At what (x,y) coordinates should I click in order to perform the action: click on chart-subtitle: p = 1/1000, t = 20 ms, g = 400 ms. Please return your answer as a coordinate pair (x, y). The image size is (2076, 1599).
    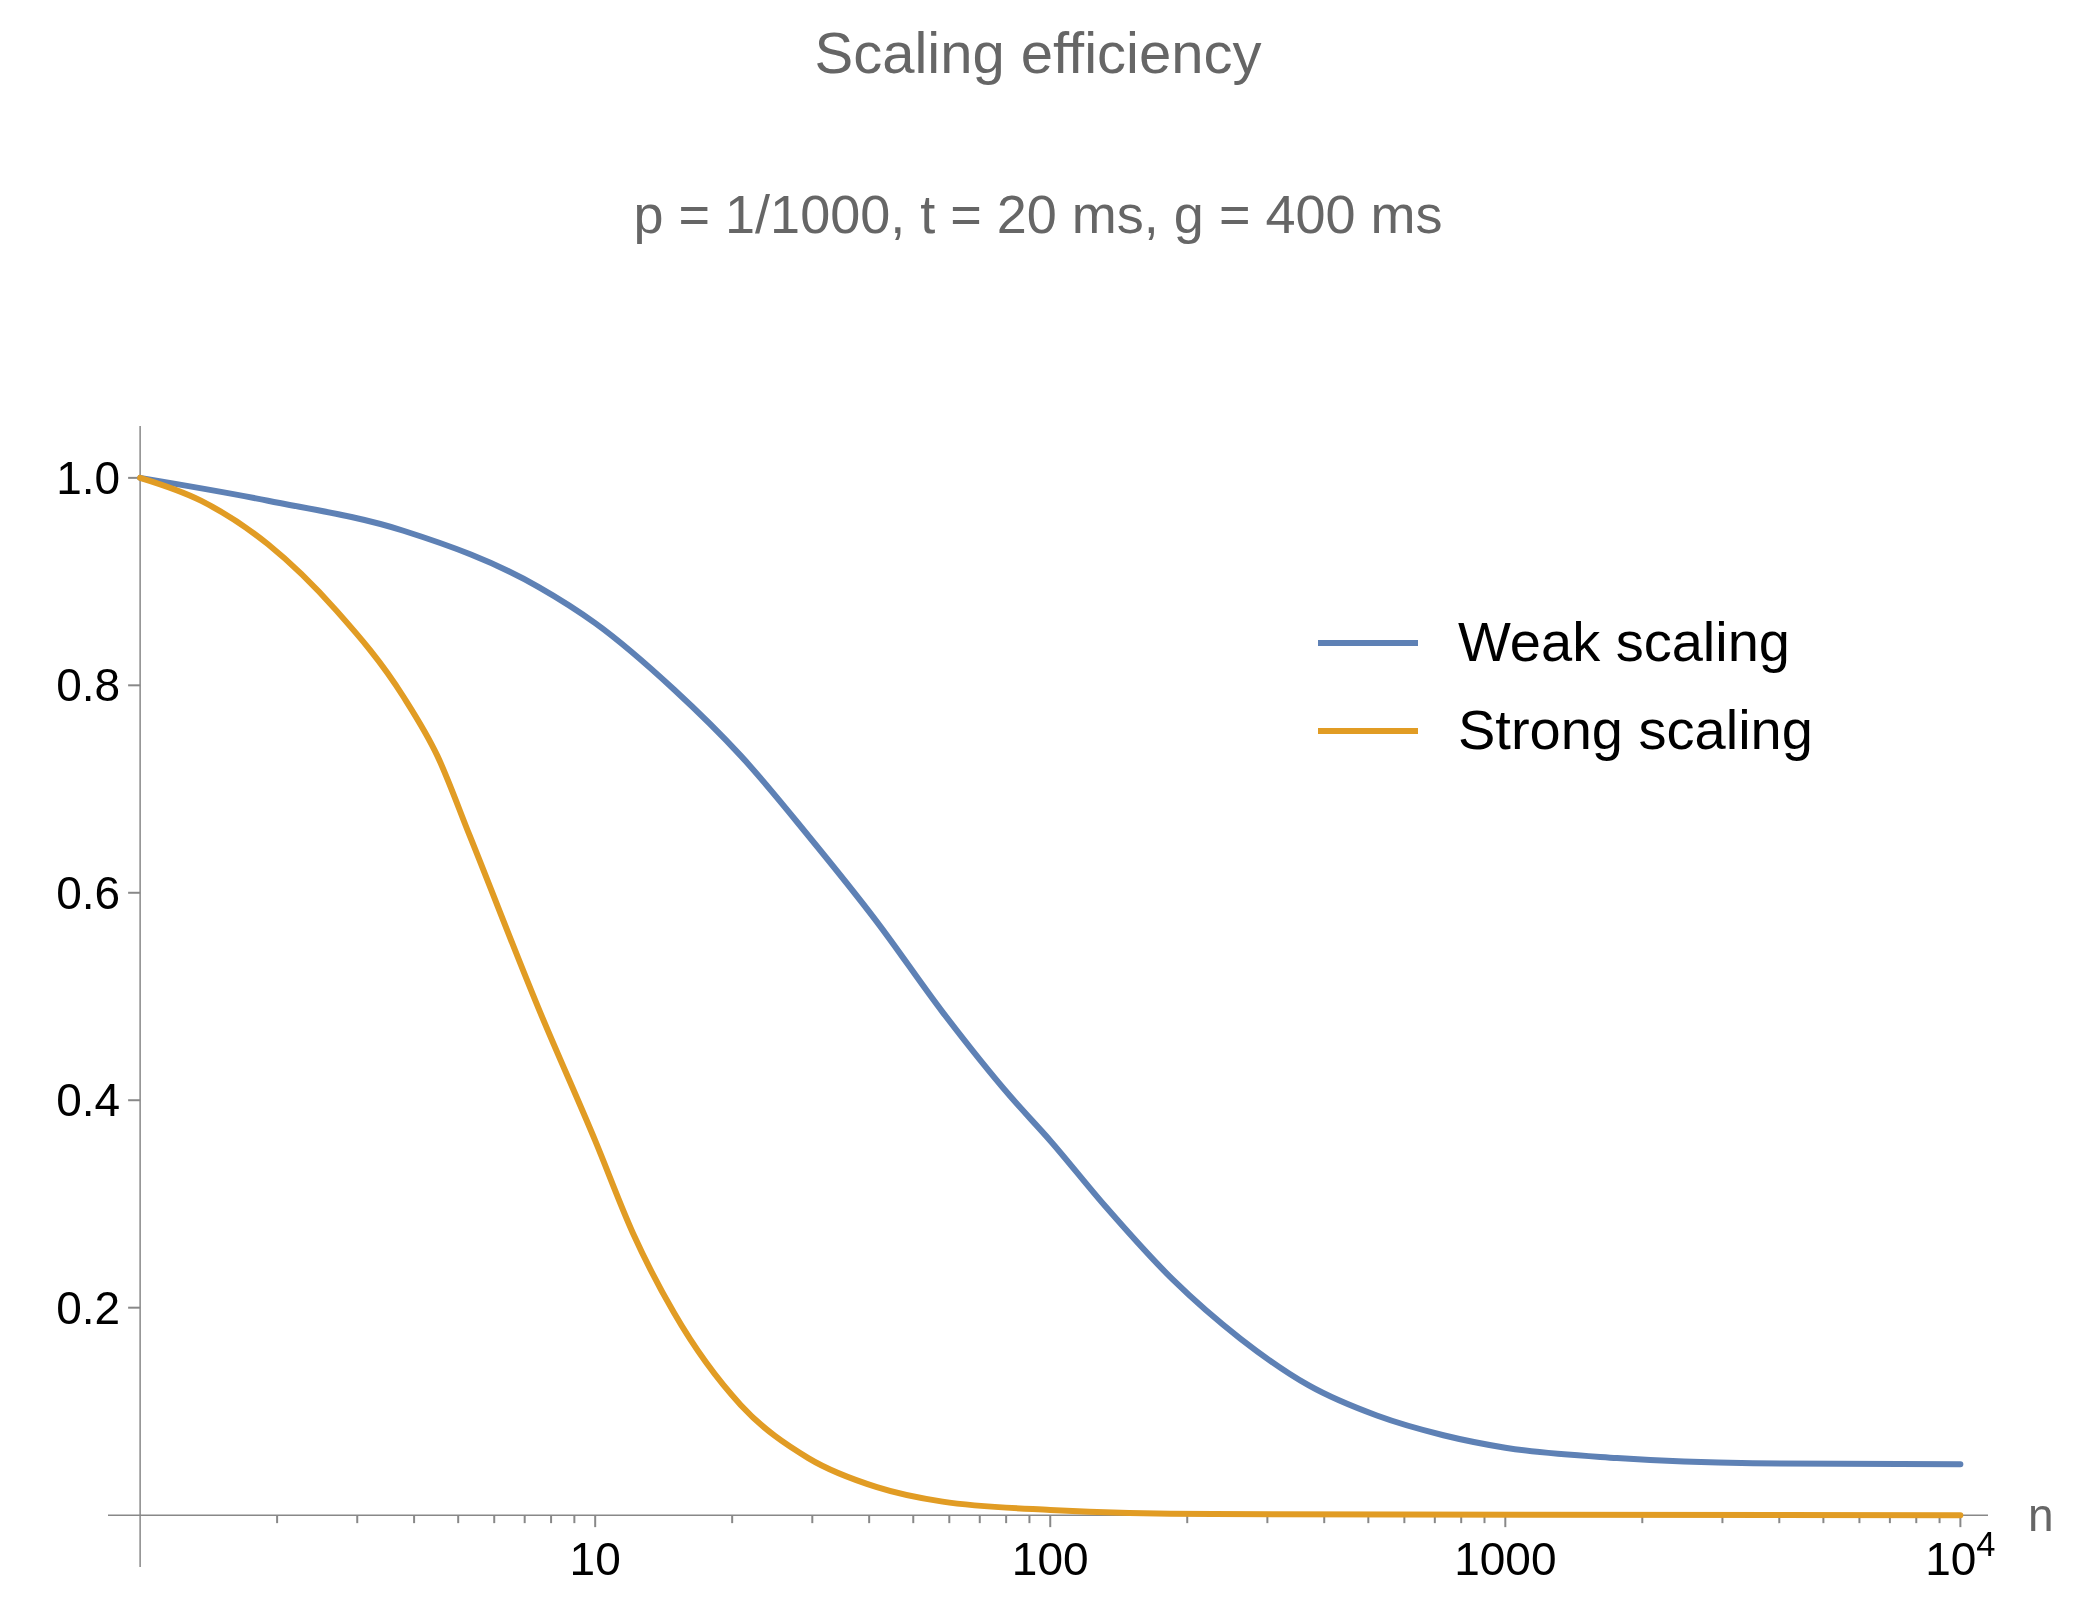
    Looking at the image, I should click on (1038, 214).